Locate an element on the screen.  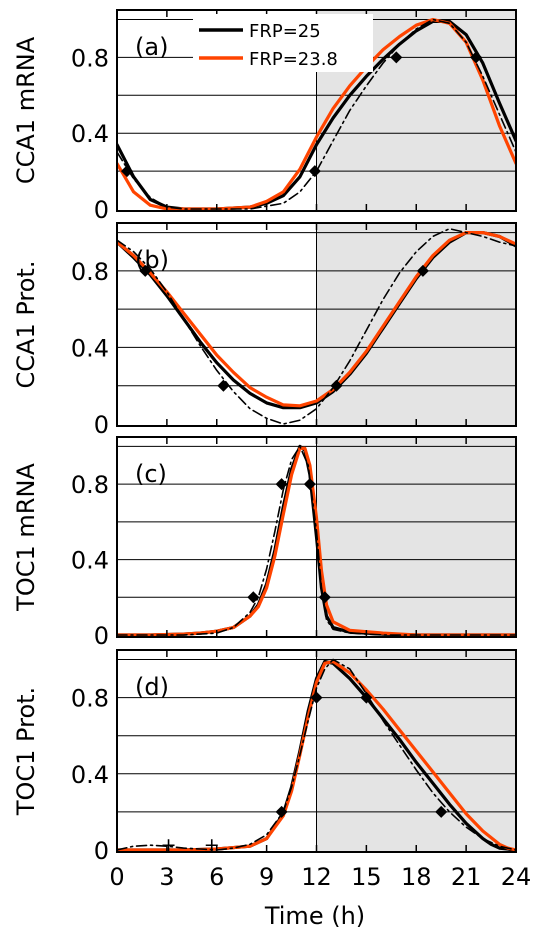
x-tick-label: 3 is located at coordinates (166, 877).